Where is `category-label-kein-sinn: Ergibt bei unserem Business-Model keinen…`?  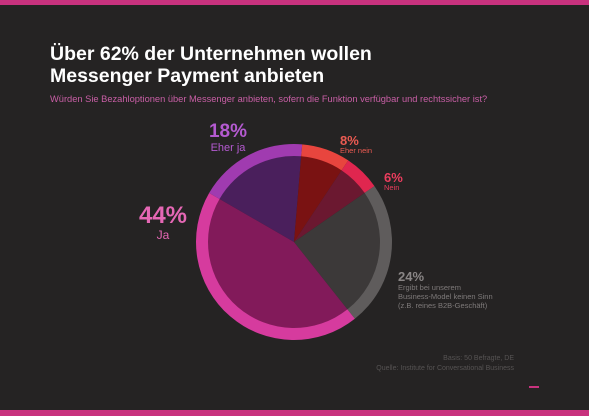 category-label-kein-sinn: Ergibt bei unserem Business-Model keinen… is located at coordinates (445, 296).